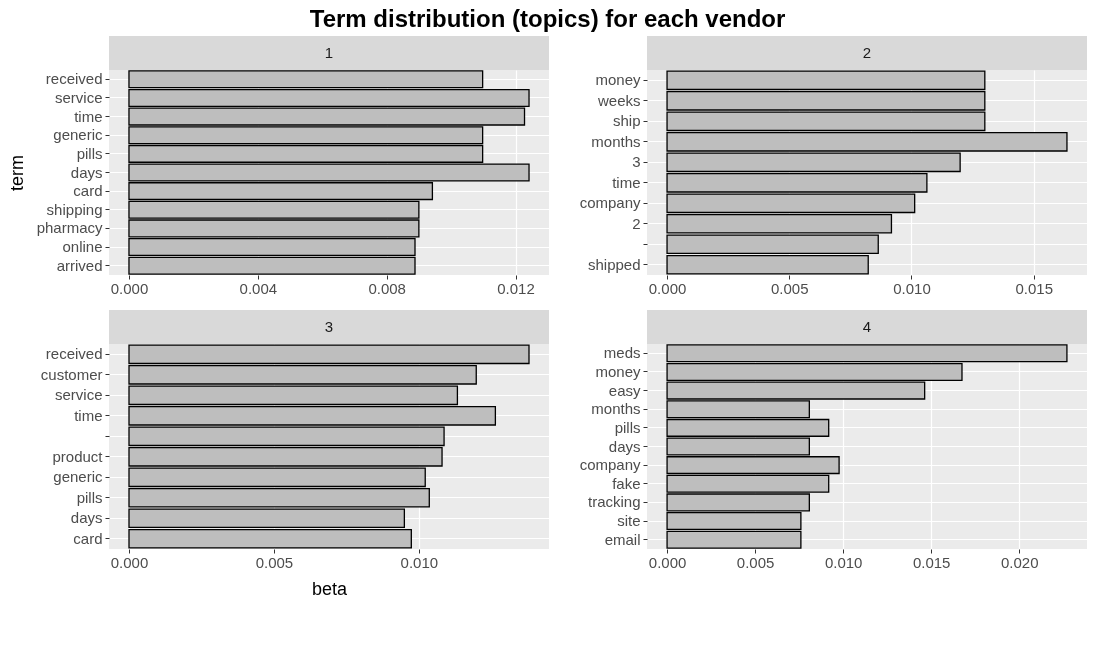  I want to click on x-axis-title: beta, so click(329, 588).